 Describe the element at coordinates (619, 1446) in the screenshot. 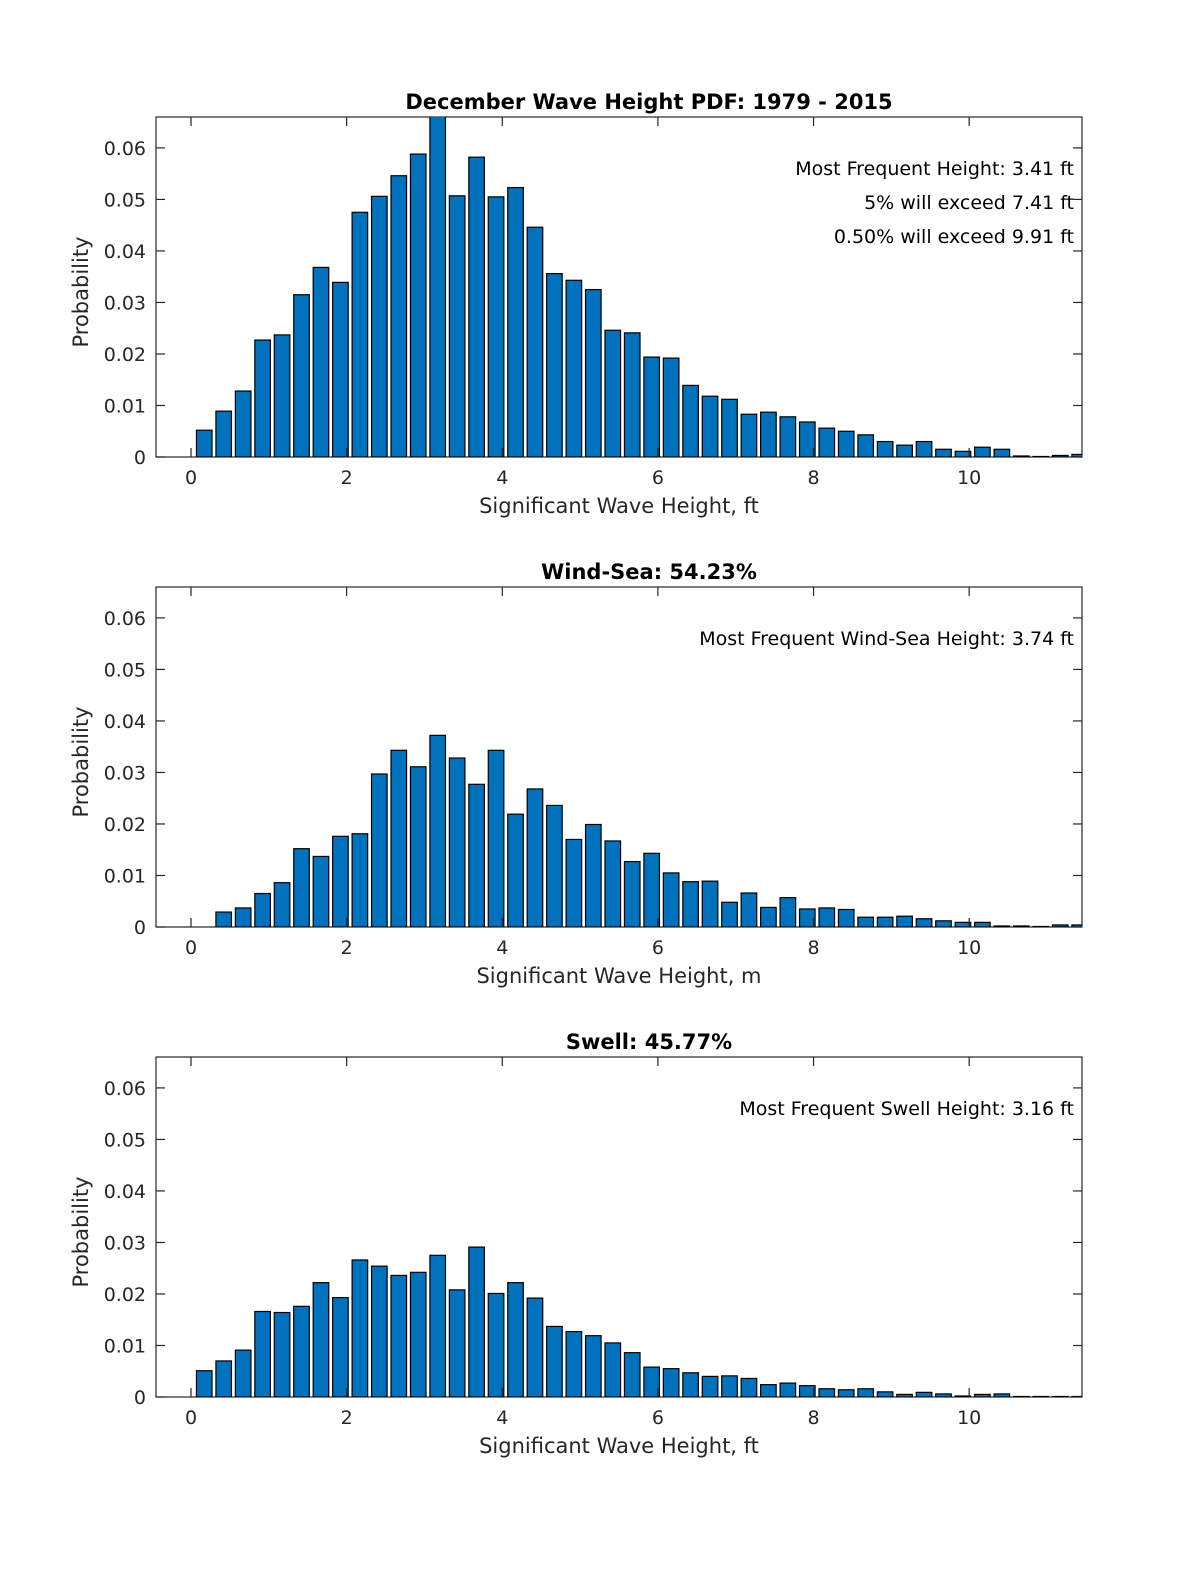

I see `x-axis-label: Significant Wave Height, ft` at that location.